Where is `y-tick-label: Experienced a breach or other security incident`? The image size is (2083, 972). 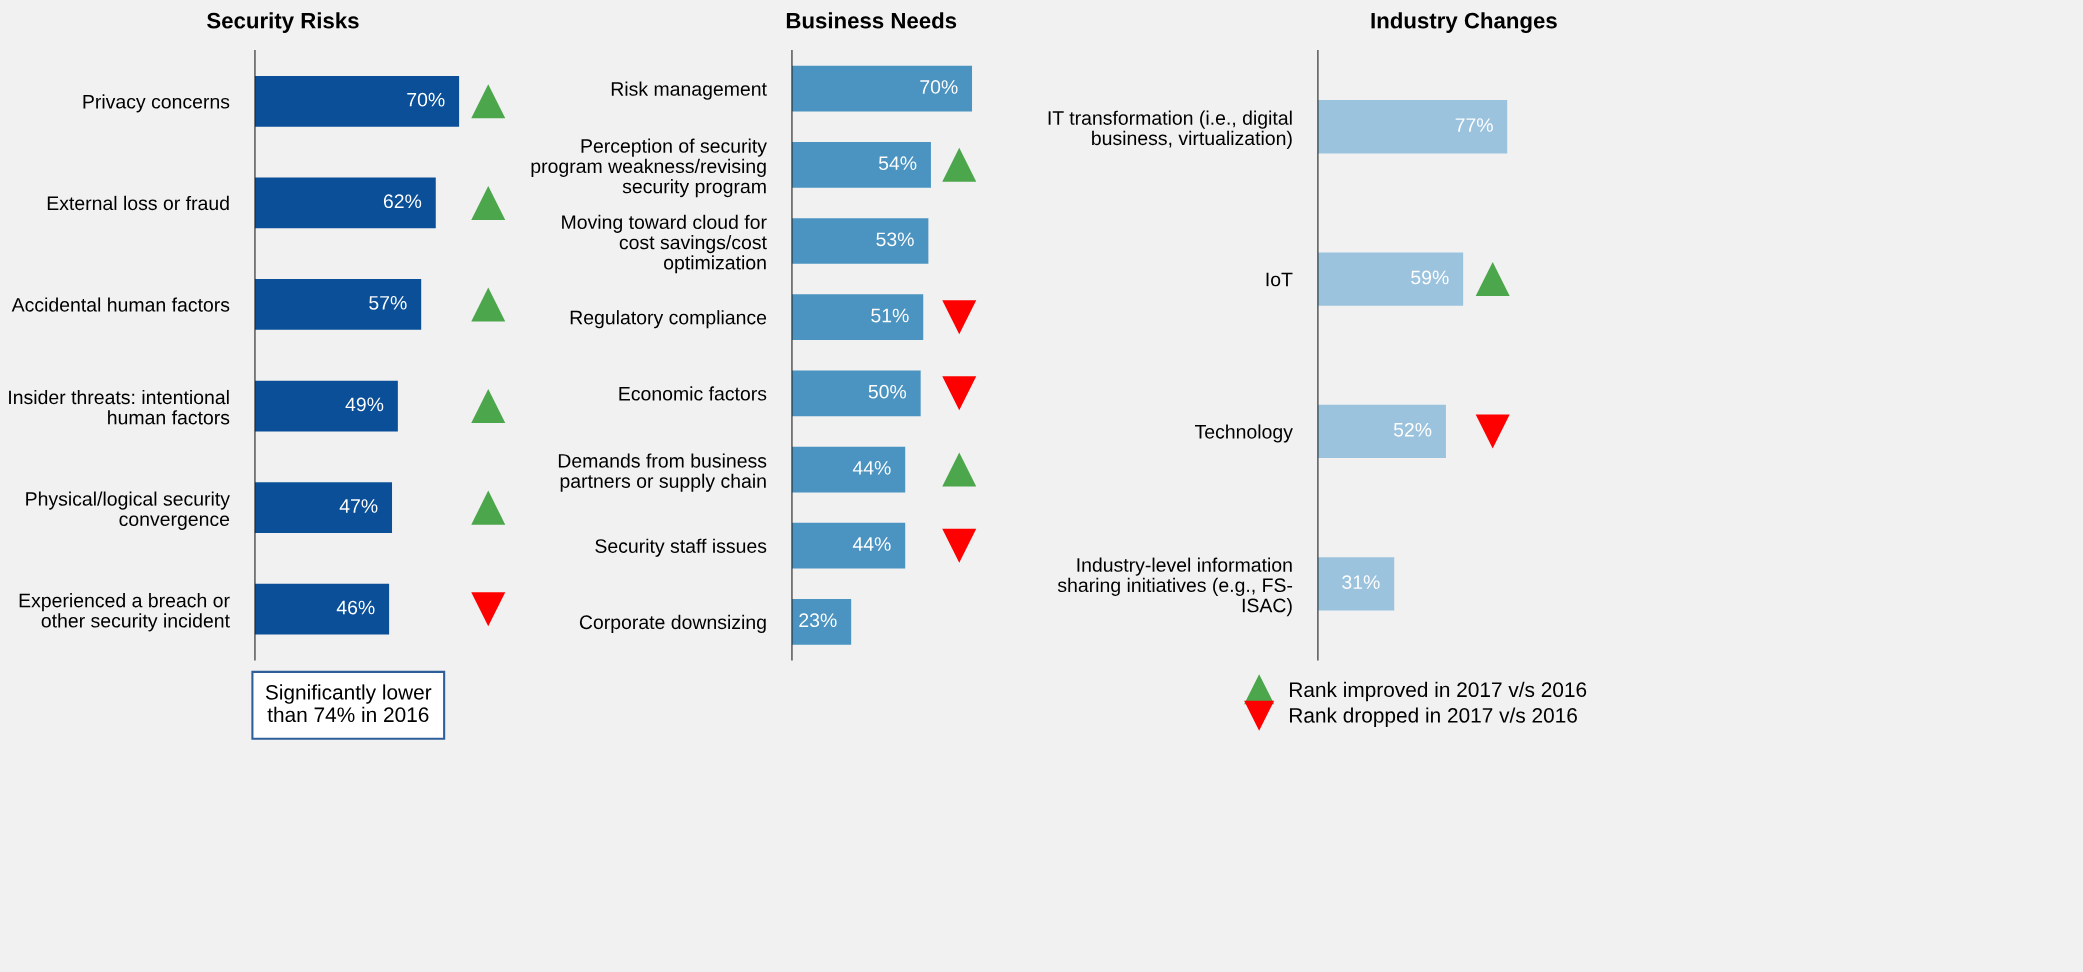 y-tick-label: Experienced a breach or other security incident is located at coordinates (124, 612).